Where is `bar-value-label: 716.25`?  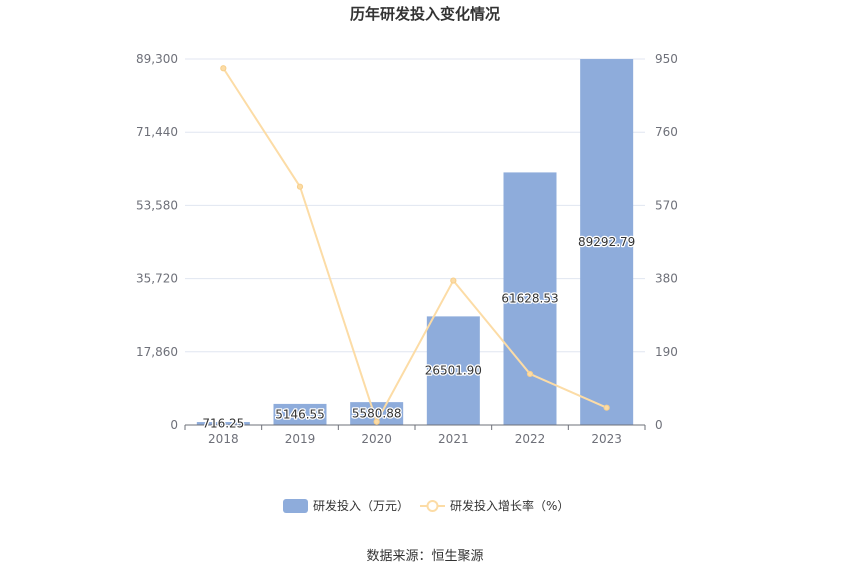 bar-value-label: 716.25 is located at coordinates (223, 424).